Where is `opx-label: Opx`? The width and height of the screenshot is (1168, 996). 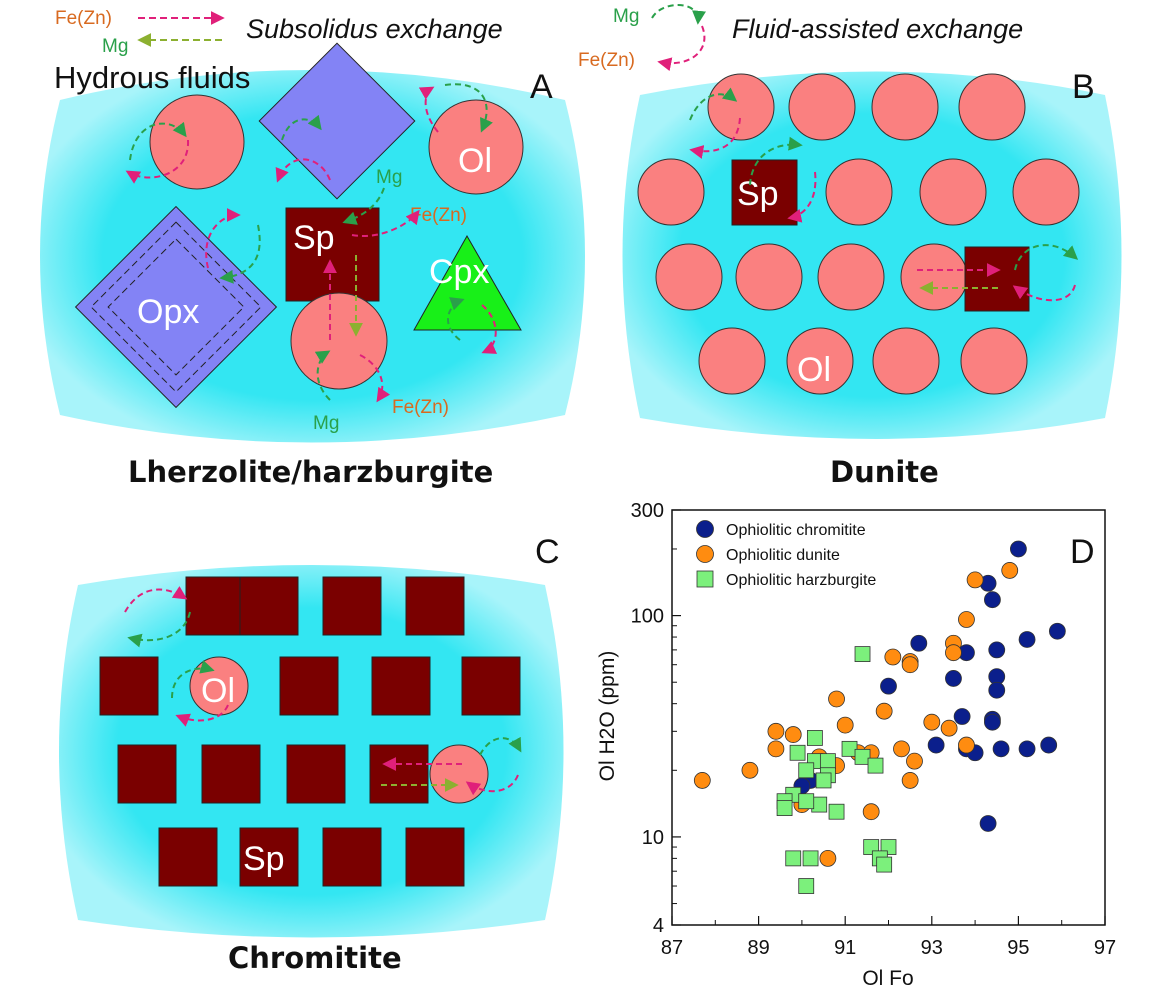 opx-label: Opx is located at coordinates (168, 312).